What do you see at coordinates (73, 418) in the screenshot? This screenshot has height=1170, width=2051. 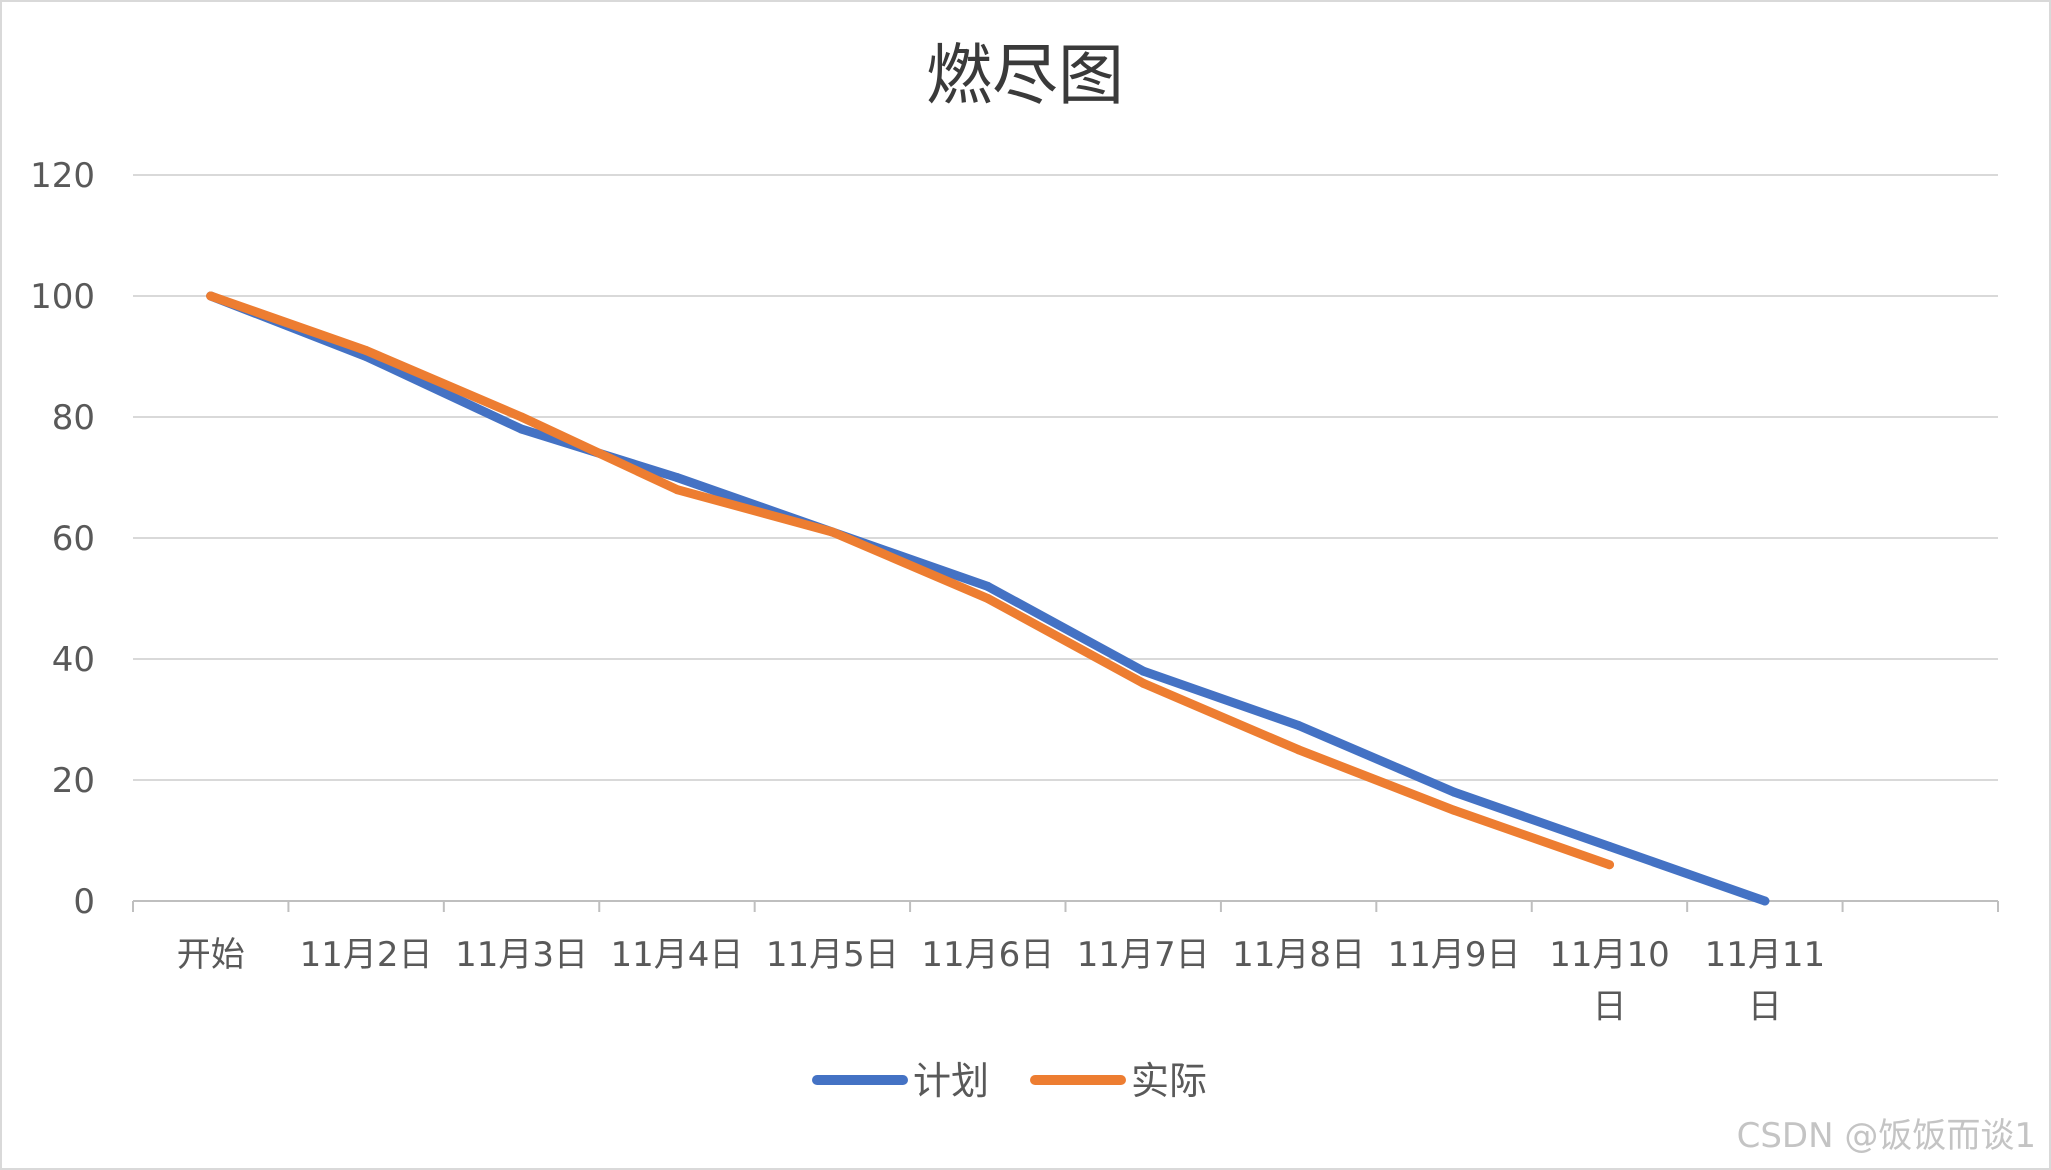 I see `y-tick-label: 80` at bounding box center [73, 418].